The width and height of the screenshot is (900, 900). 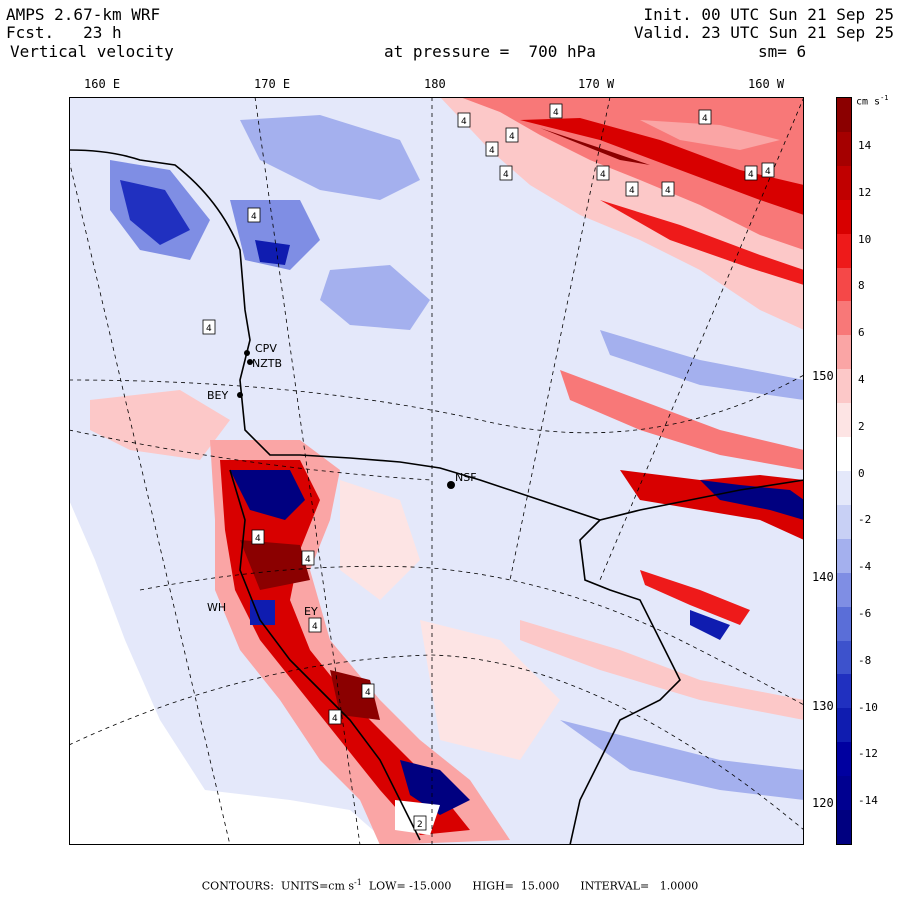 What do you see at coordinates (92, 51) in the screenshot?
I see `variable-name: Vertical velocity` at bounding box center [92, 51].